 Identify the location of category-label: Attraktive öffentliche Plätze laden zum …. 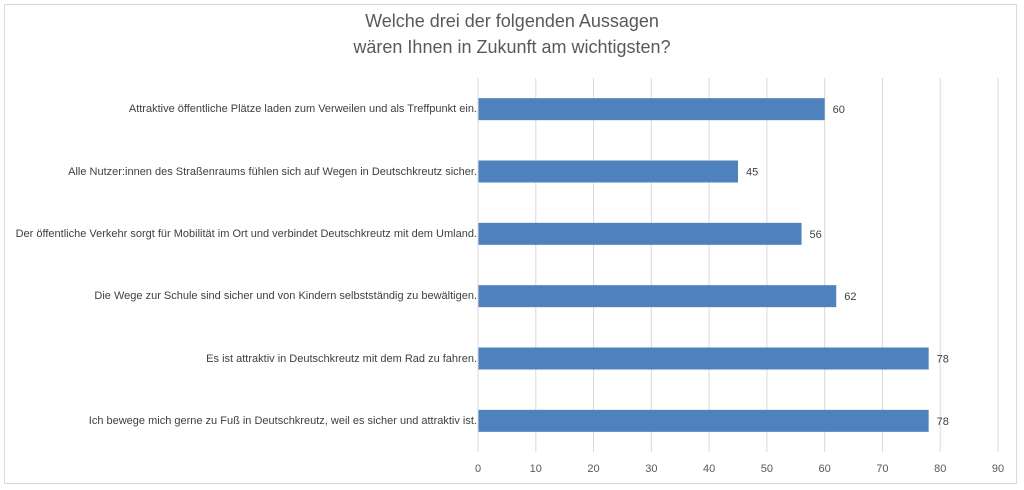
(302, 109).